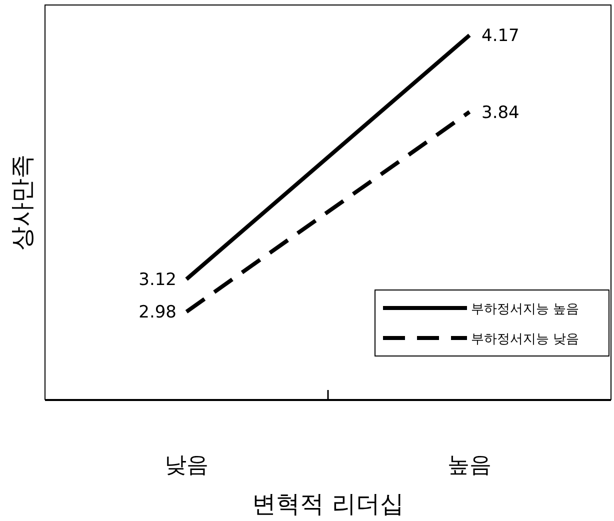 The width and height of the screenshot is (614, 521). I want to click on y-axis-title: 상사만족, so click(22, 202).